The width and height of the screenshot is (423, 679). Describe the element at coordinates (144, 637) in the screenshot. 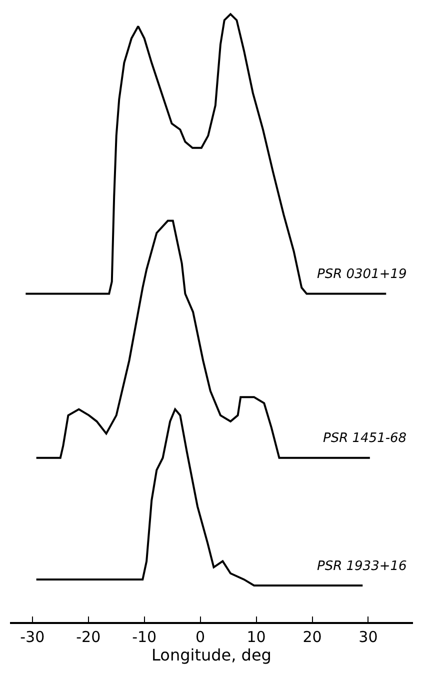

I see `x-tick-label: -10` at that location.